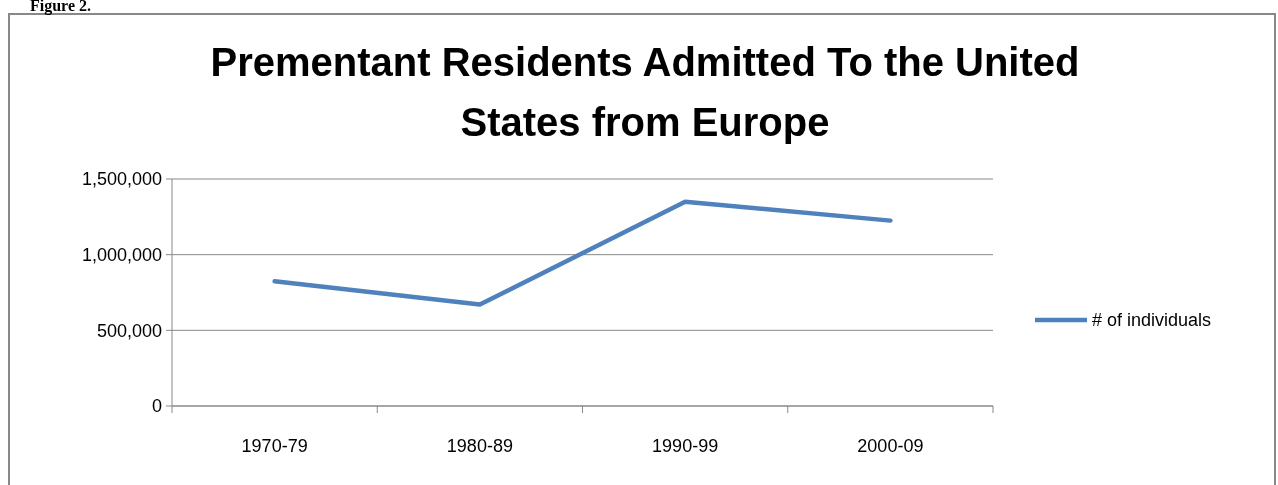 The height and width of the screenshot is (485, 1278). What do you see at coordinates (685, 446) in the screenshot?
I see `x-tick-label: 1990-99` at bounding box center [685, 446].